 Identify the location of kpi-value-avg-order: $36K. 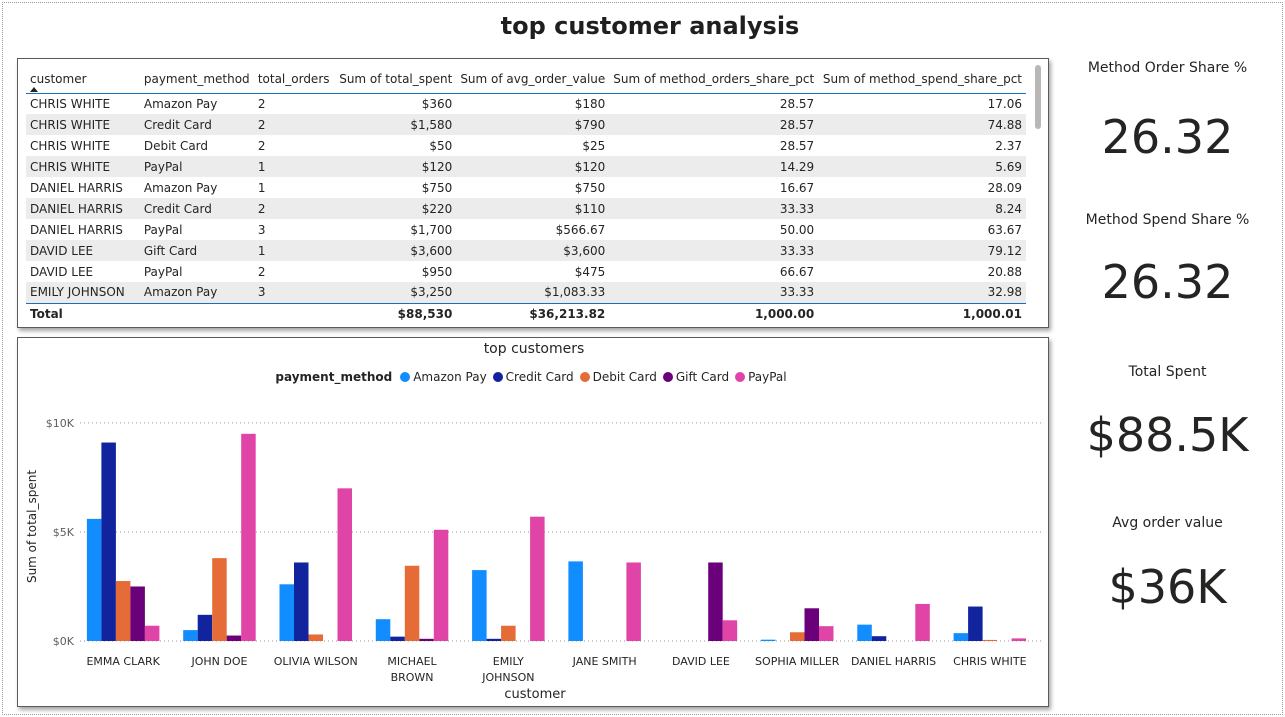
(1167, 587).